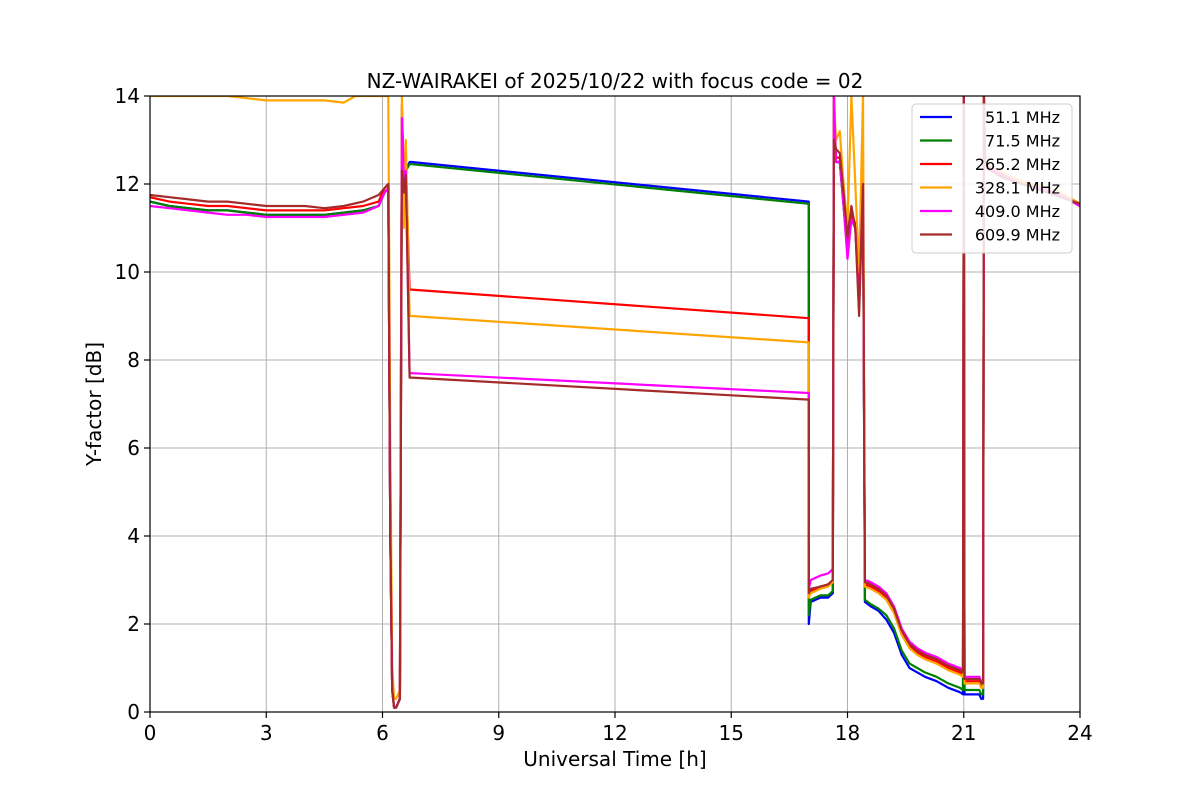 Image resolution: width=1200 pixels, height=800 pixels. Describe the element at coordinates (382, 733) in the screenshot. I see `x-tick-label: 6` at that location.